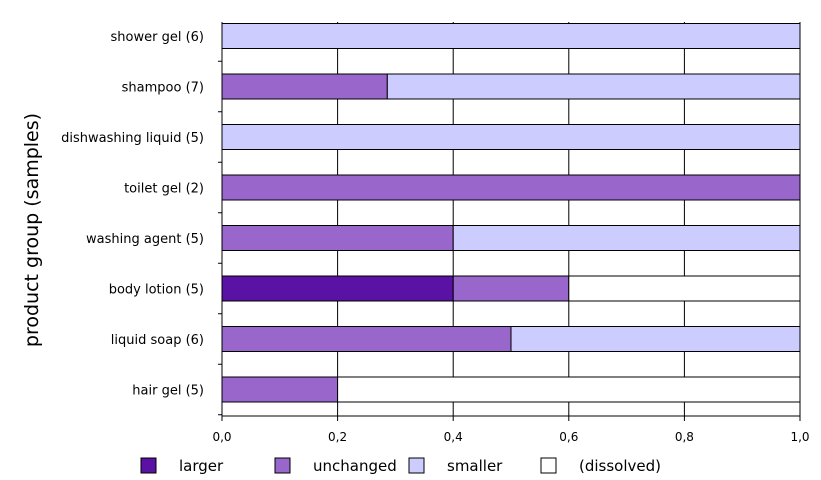 This screenshot has width=821, height=480. I want to click on x-tick-label: 0,6, so click(568, 437).